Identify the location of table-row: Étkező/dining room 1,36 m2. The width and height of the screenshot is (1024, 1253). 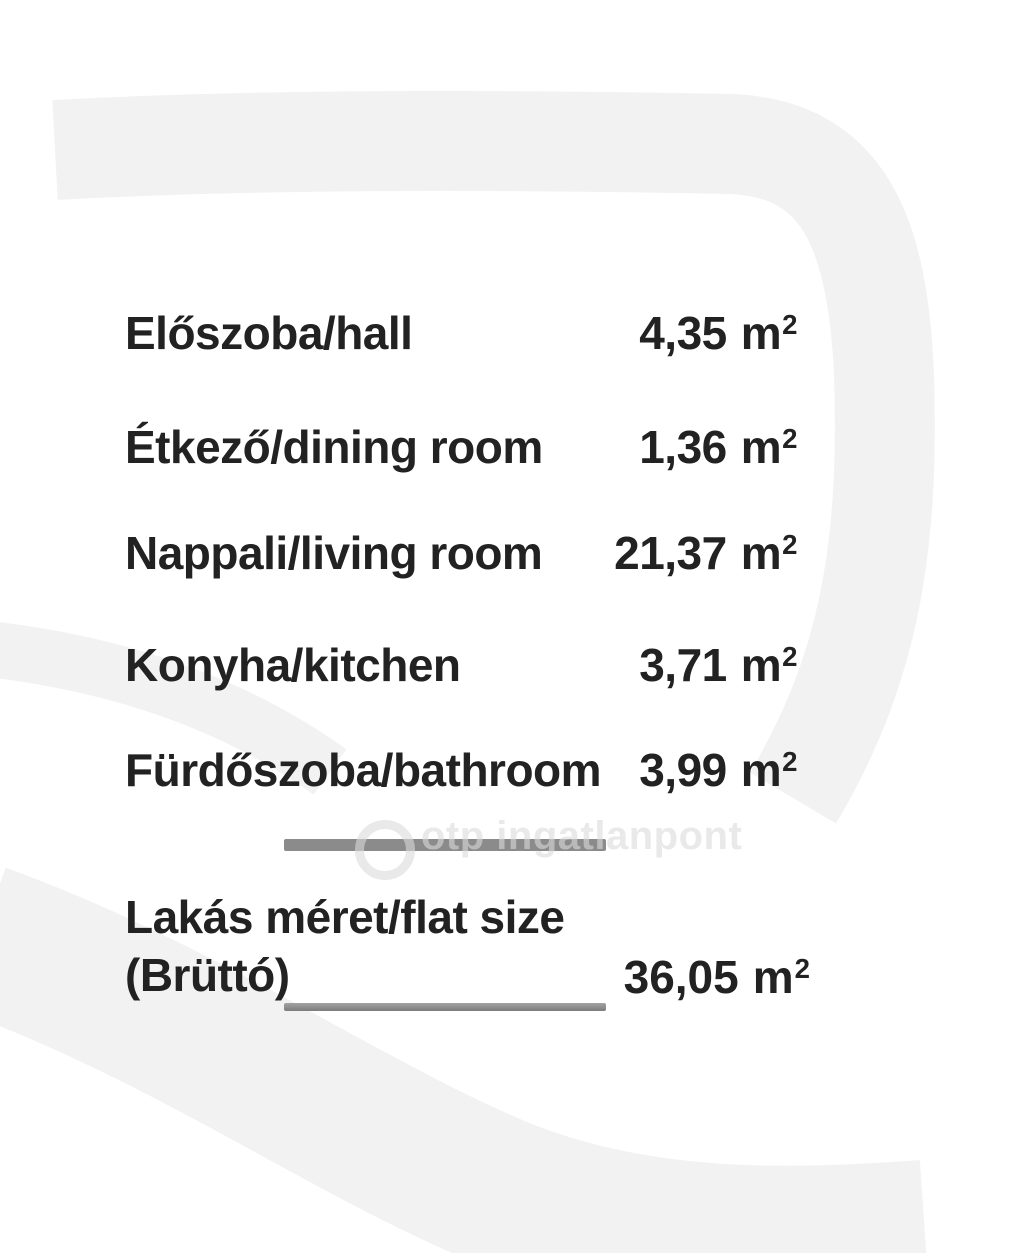
(461, 450).